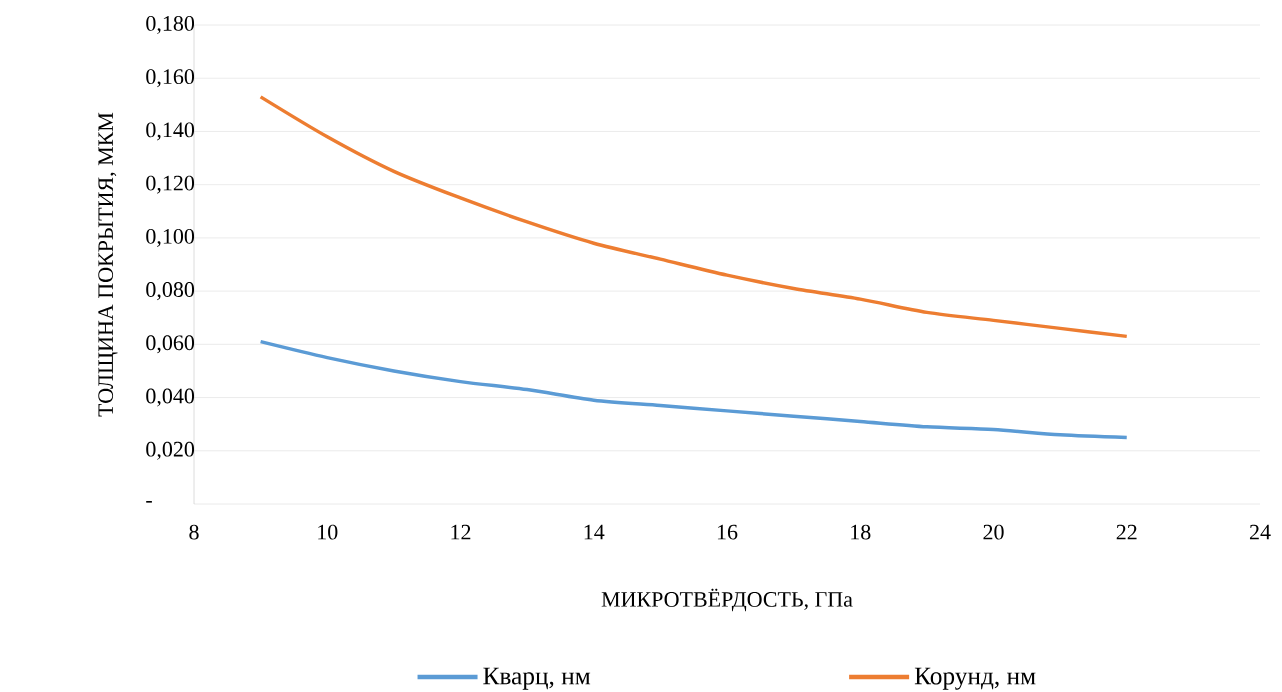 The height and width of the screenshot is (692, 1282). What do you see at coordinates (975, 678) in the screenshot?
I see `legend-label: Корунд, нм` at bounding box center [975, 678].